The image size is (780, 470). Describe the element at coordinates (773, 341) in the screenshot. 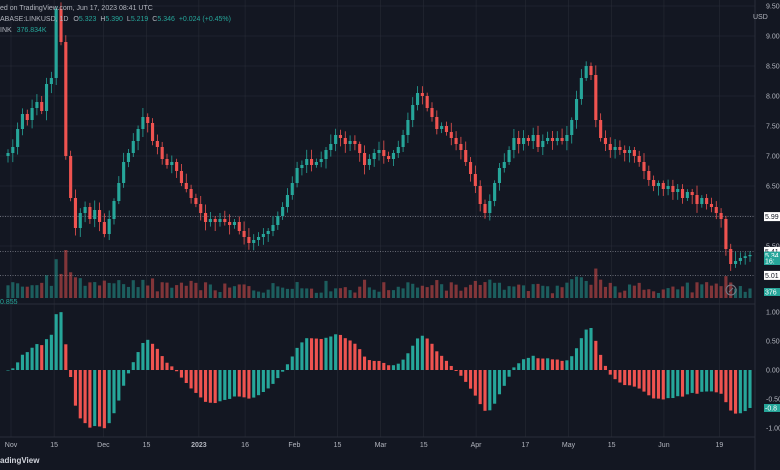

I see `oscillator-tick-label: 0.50` at that location.